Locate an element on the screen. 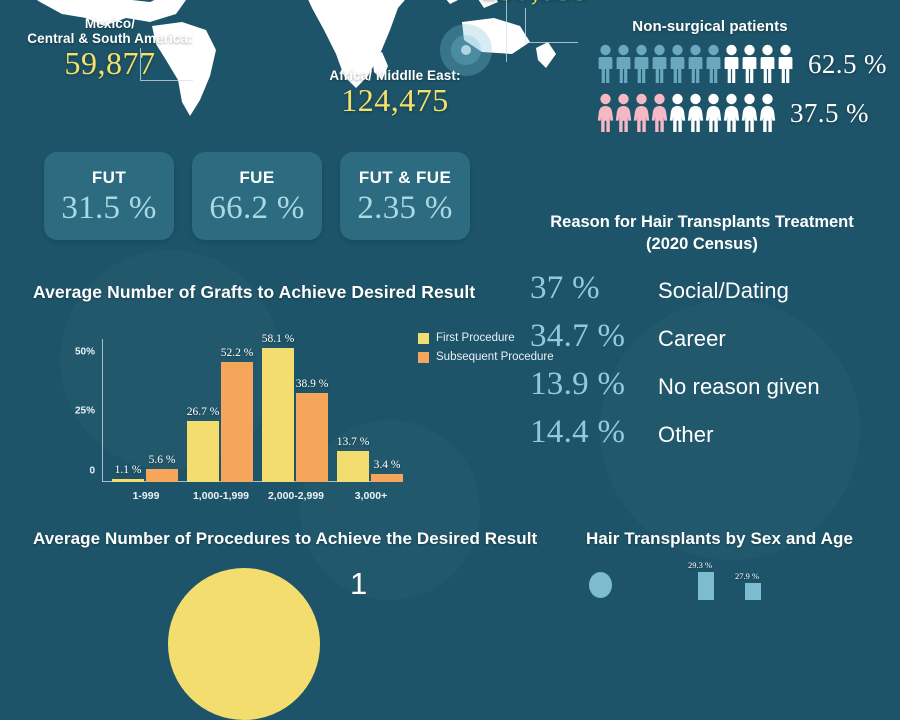  bar-first-procedure: 1.1 % is located at coordinates (128, 473).